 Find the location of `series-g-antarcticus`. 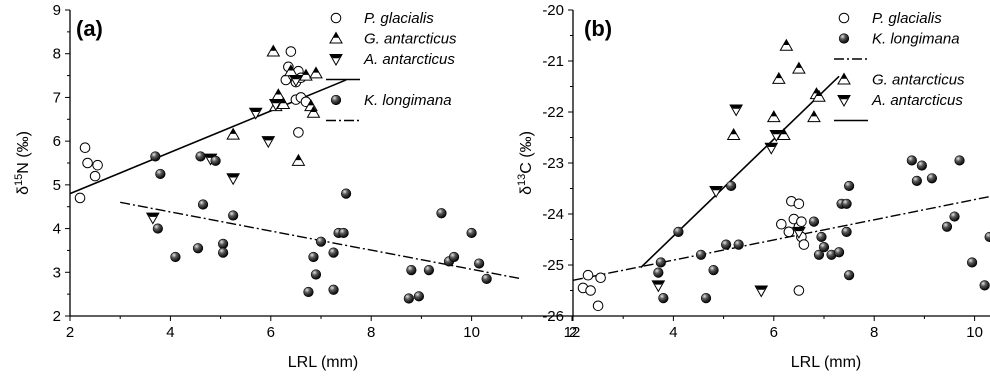

series-g-antarcticus is located at coordinates (776, 89).